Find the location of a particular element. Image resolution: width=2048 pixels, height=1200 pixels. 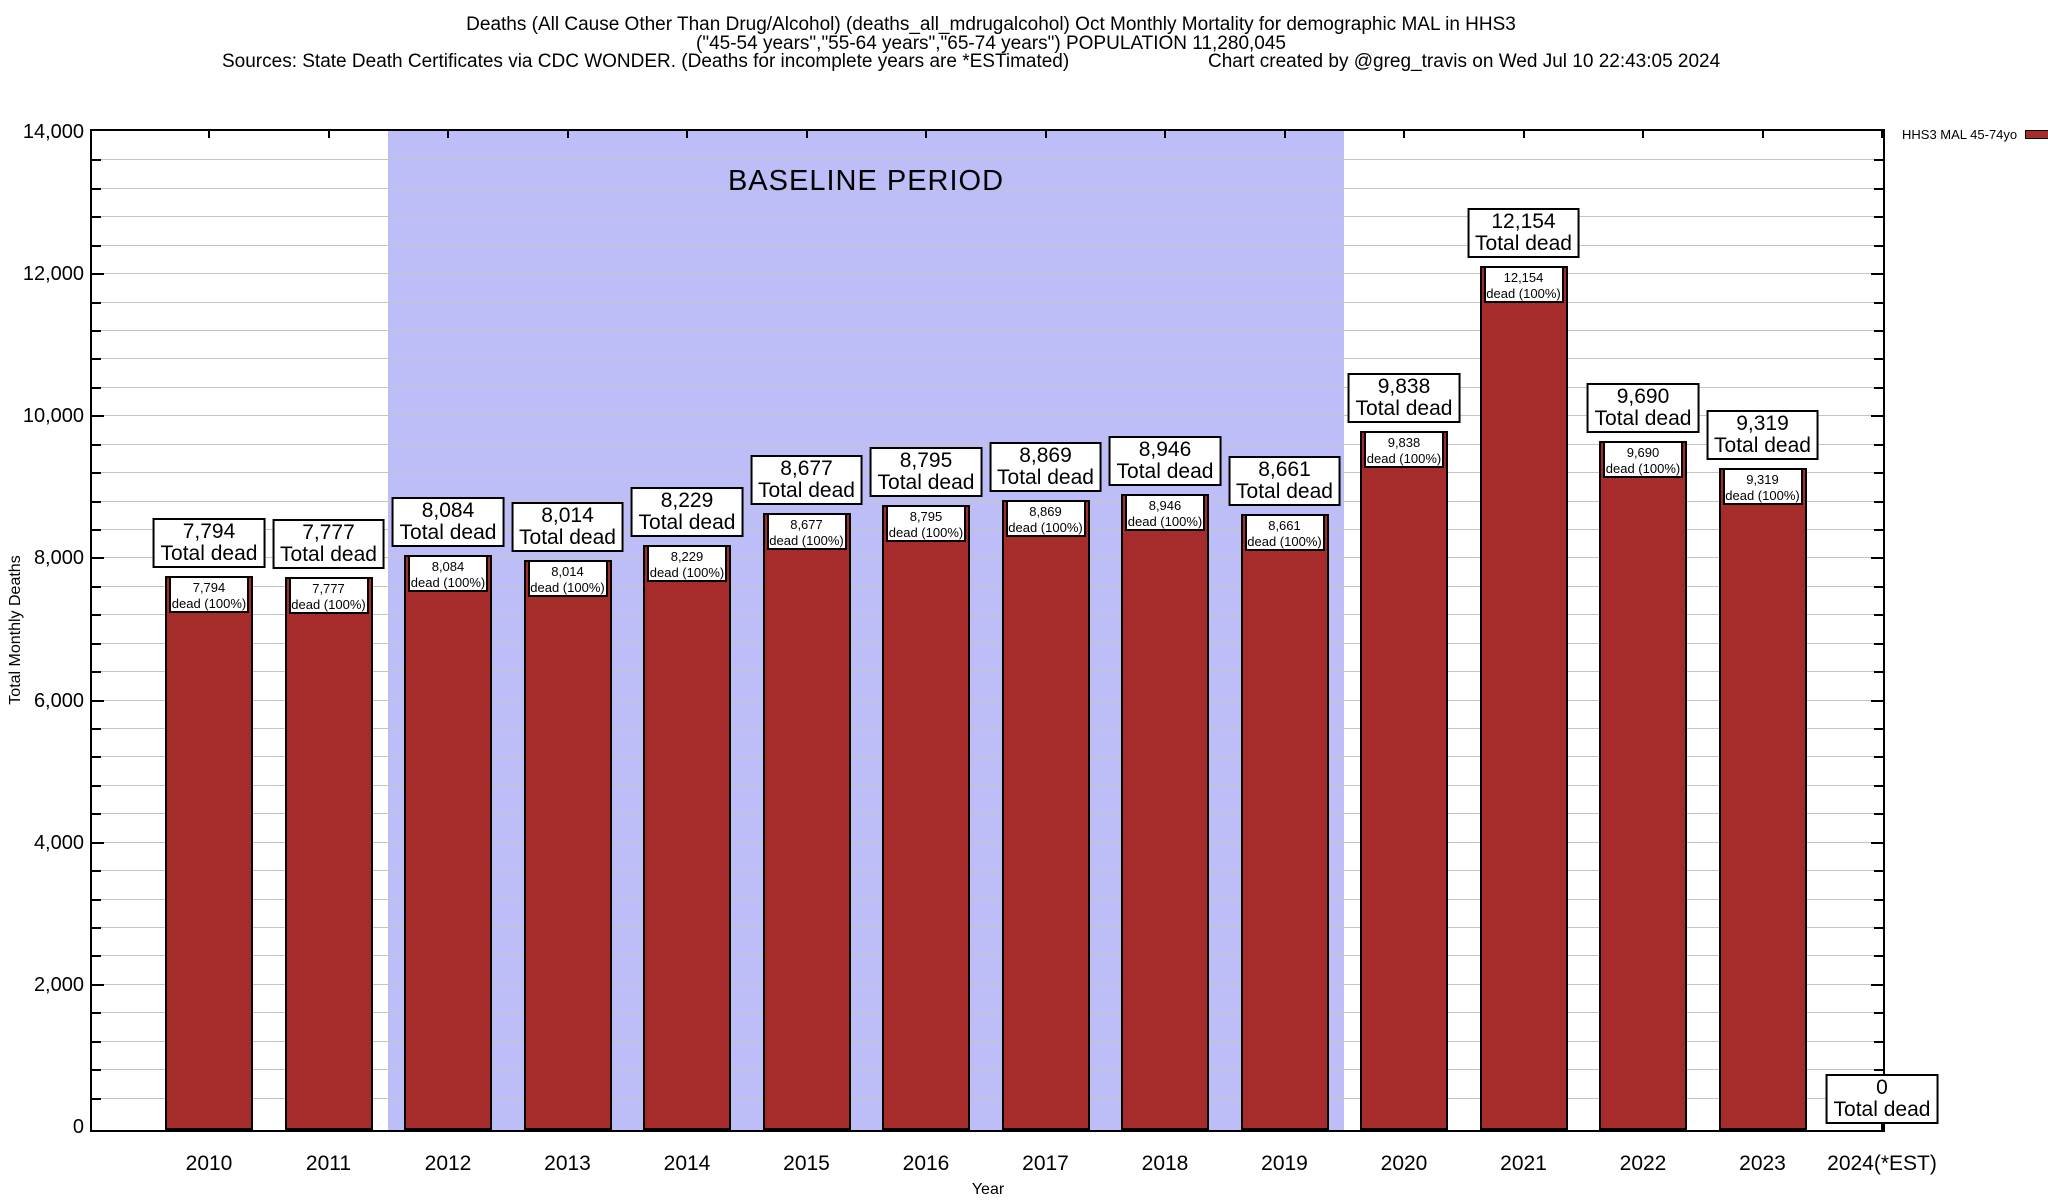

x-tick-label-2021: 2021 is located at coordinates (1523, 1163).